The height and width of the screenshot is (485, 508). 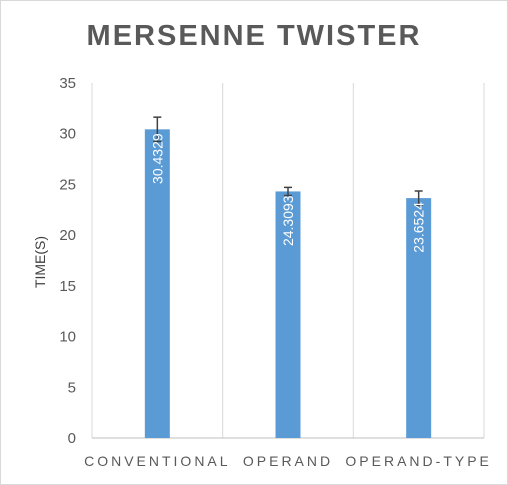 I want to click on chart-title: MERSENNE TWISTER, so click(x=254, y=36).